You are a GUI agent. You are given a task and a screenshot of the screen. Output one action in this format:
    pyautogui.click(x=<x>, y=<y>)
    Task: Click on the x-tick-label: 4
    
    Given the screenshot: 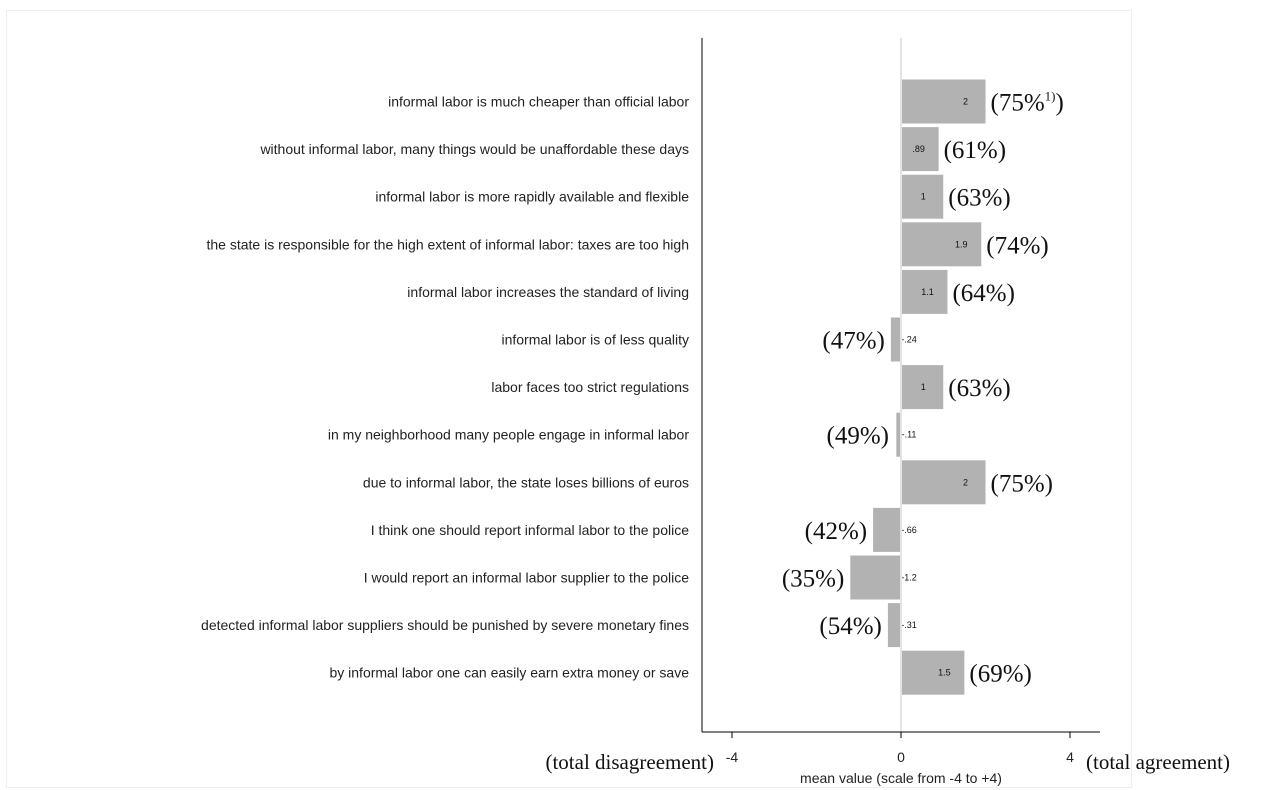 What is the action you would take?
    pyautogui.click(x=1070, y=757)
    